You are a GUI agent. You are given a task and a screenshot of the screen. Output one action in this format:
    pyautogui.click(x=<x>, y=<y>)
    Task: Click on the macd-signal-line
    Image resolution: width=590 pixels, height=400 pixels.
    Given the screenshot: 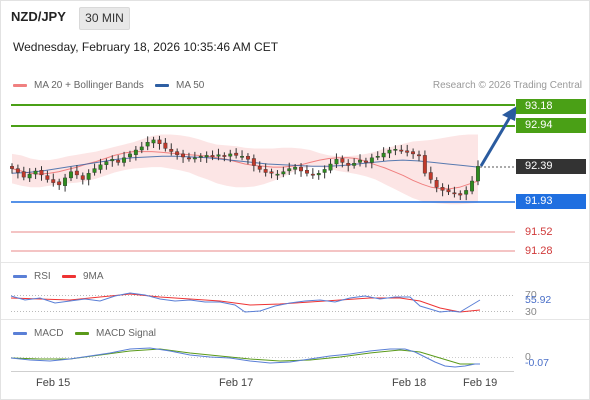 What is the action you would take?
    pyautogui.click(x=245, y=356)
    